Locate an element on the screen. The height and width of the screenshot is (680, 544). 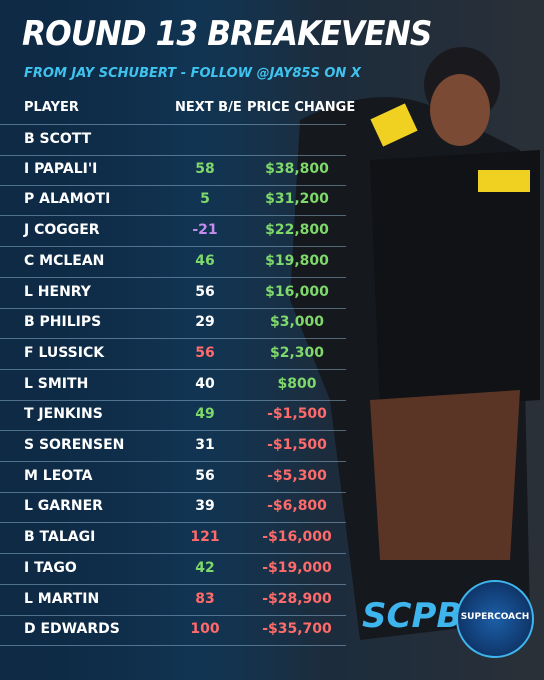
breakeven: 5 is located at coordinates (205, 199).